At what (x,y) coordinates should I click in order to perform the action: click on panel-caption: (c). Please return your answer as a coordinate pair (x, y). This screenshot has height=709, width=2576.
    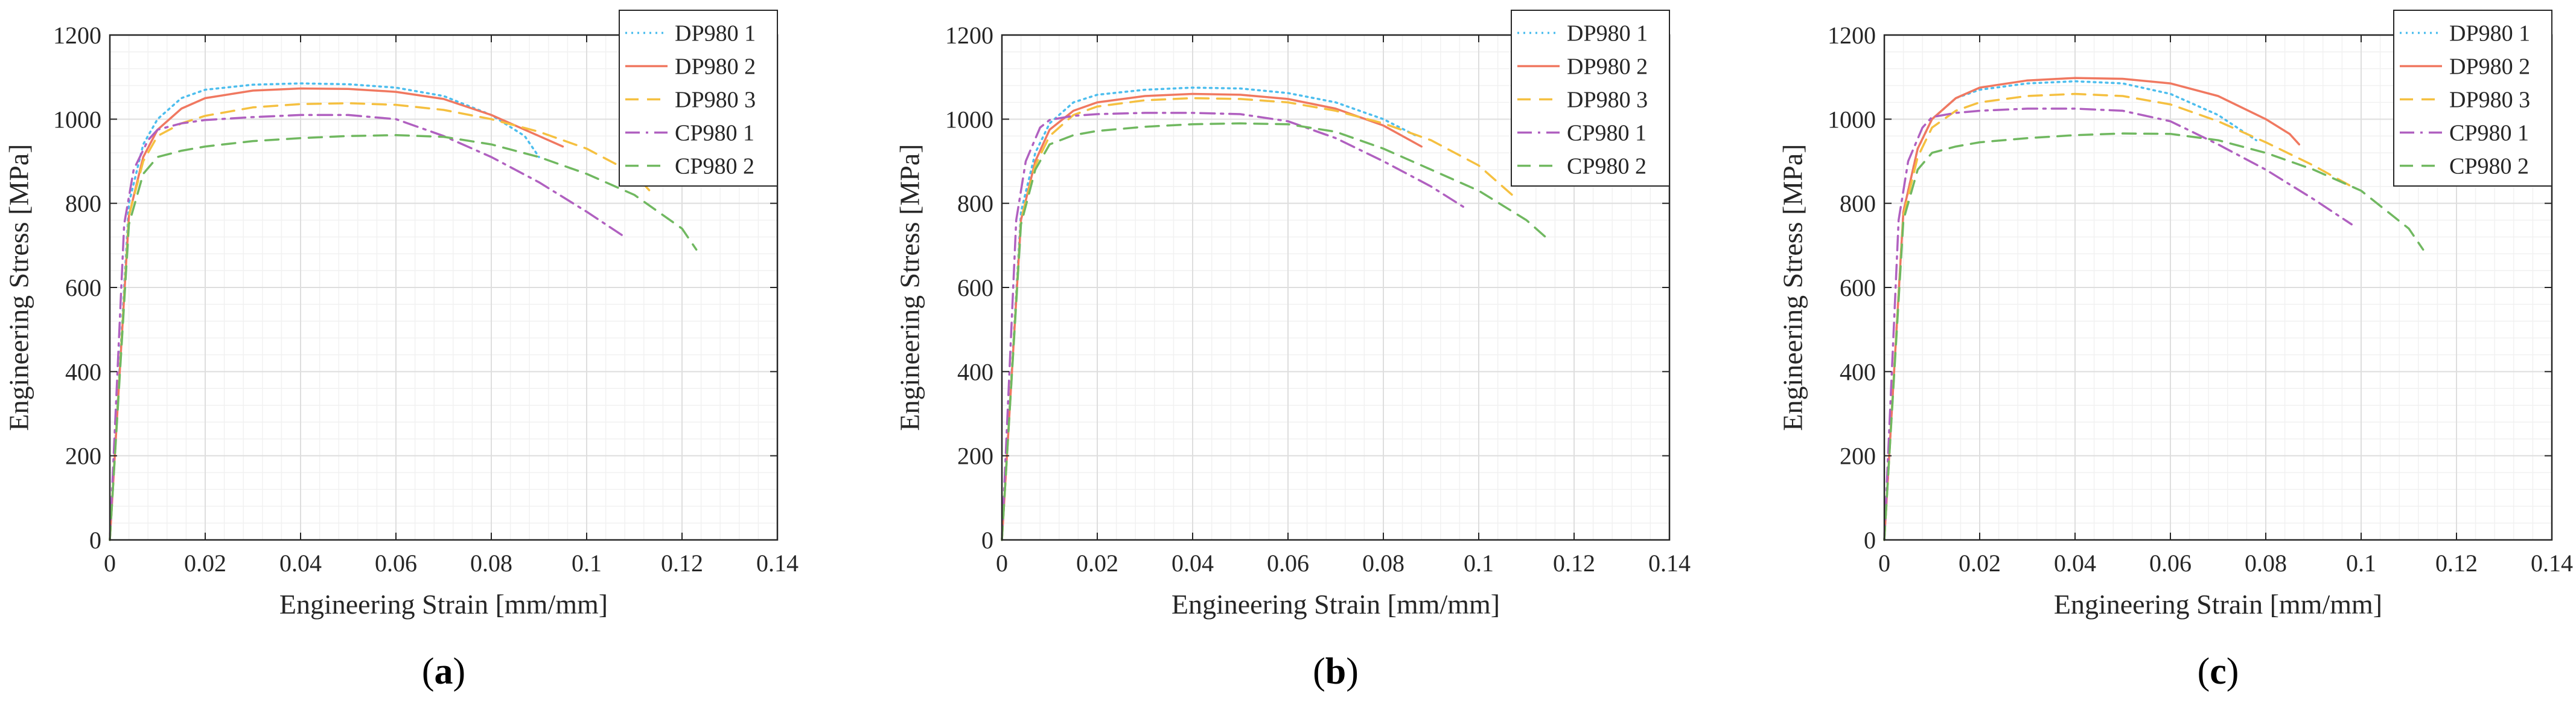
    Looking at the image, I should click on (2218, 671).